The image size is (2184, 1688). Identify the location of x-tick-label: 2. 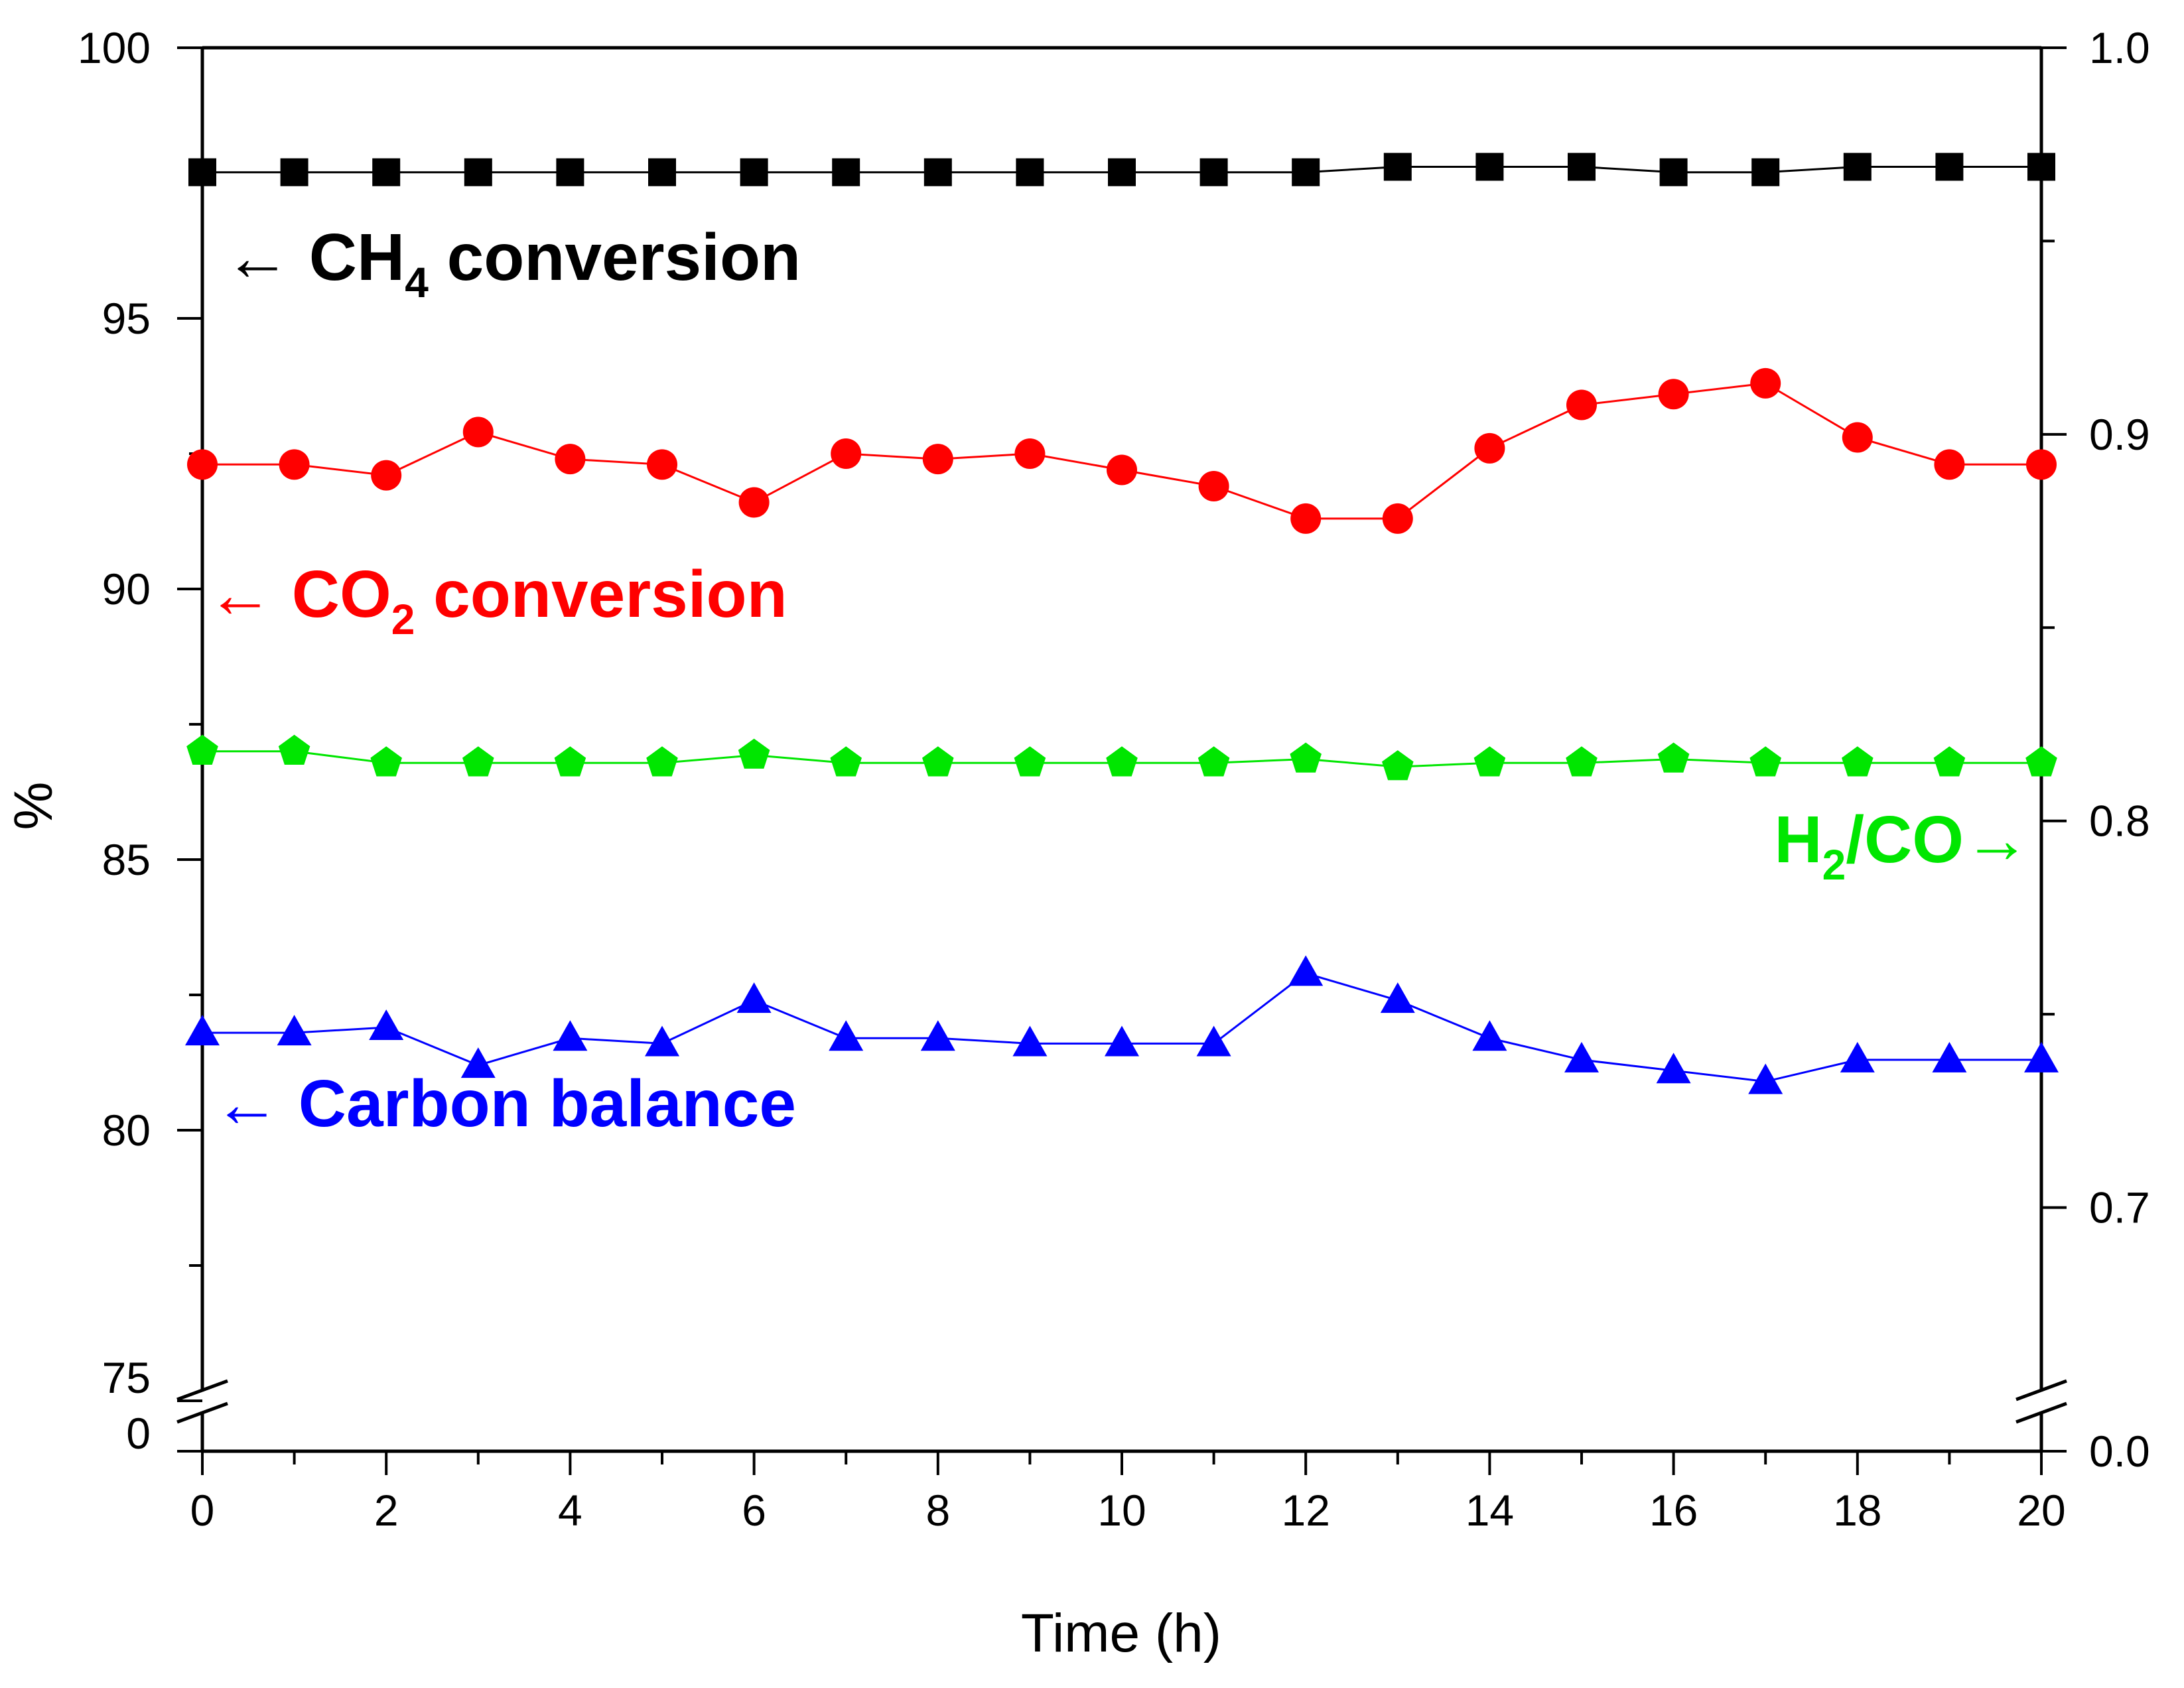
(386, 1510).